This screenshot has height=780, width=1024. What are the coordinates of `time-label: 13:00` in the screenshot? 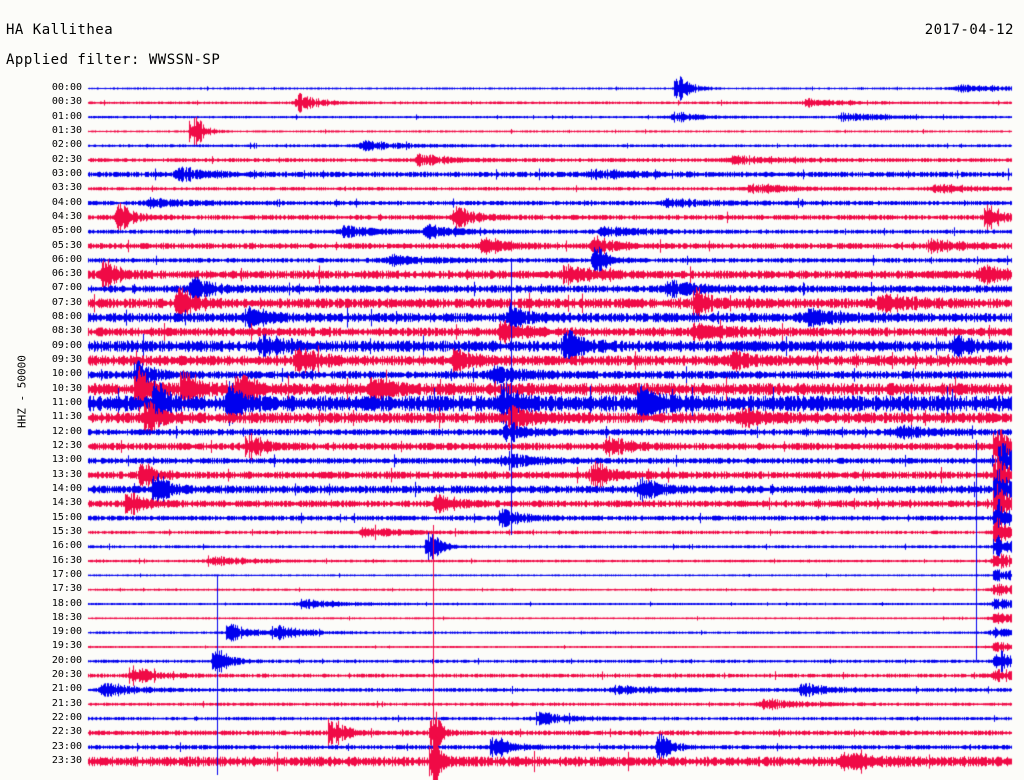 It's located at (66, 460).